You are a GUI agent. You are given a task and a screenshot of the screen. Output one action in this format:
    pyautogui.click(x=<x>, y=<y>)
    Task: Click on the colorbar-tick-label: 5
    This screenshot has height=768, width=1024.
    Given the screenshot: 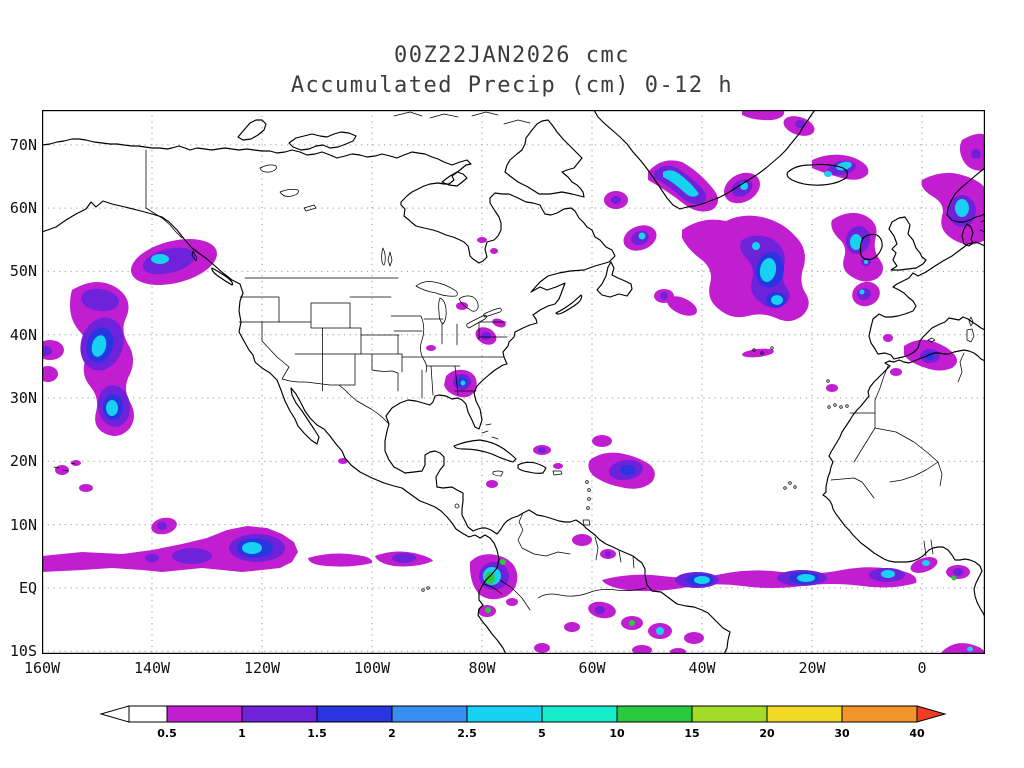 What is the action you would take?
    pyautogui.click(x=542, y=733)
    